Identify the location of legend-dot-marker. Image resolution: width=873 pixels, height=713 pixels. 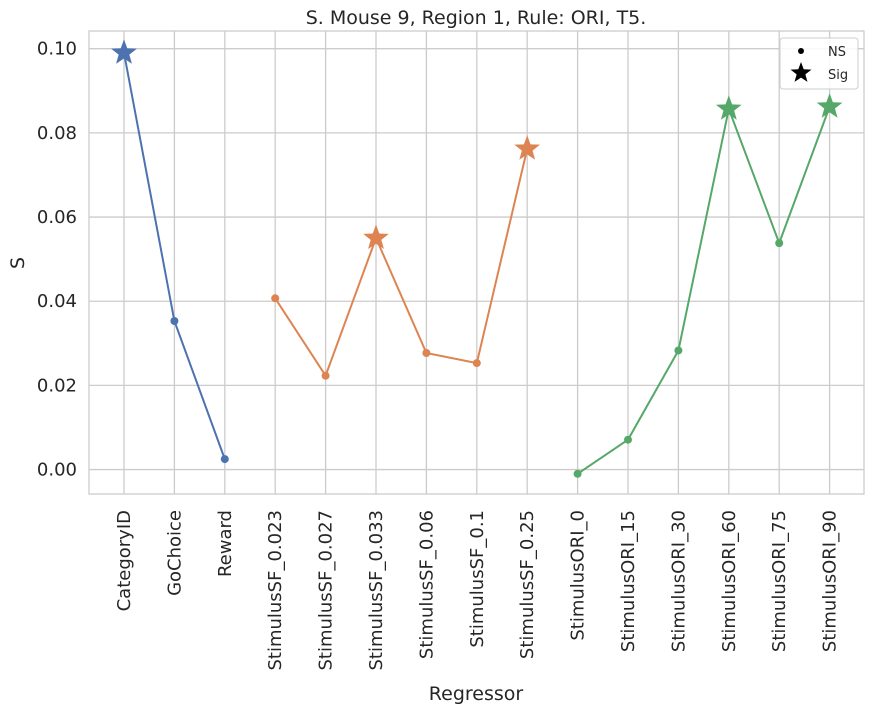
(801, 51).